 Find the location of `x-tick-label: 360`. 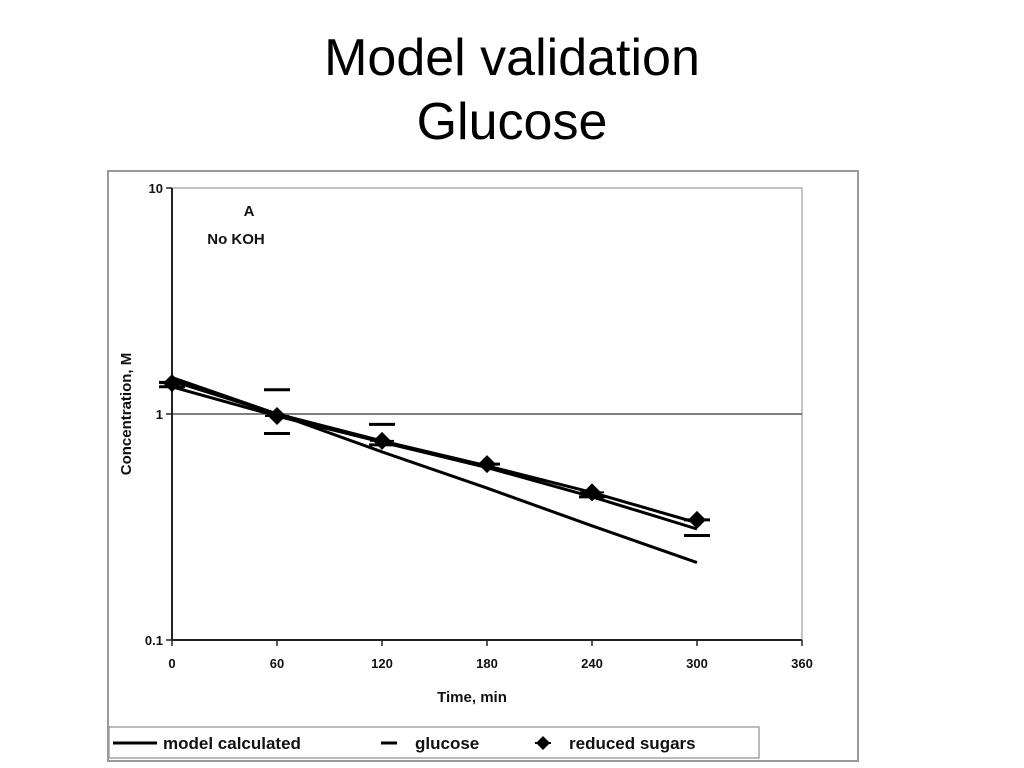

x-tick-label: 360 is located at coordinates (802, 663).